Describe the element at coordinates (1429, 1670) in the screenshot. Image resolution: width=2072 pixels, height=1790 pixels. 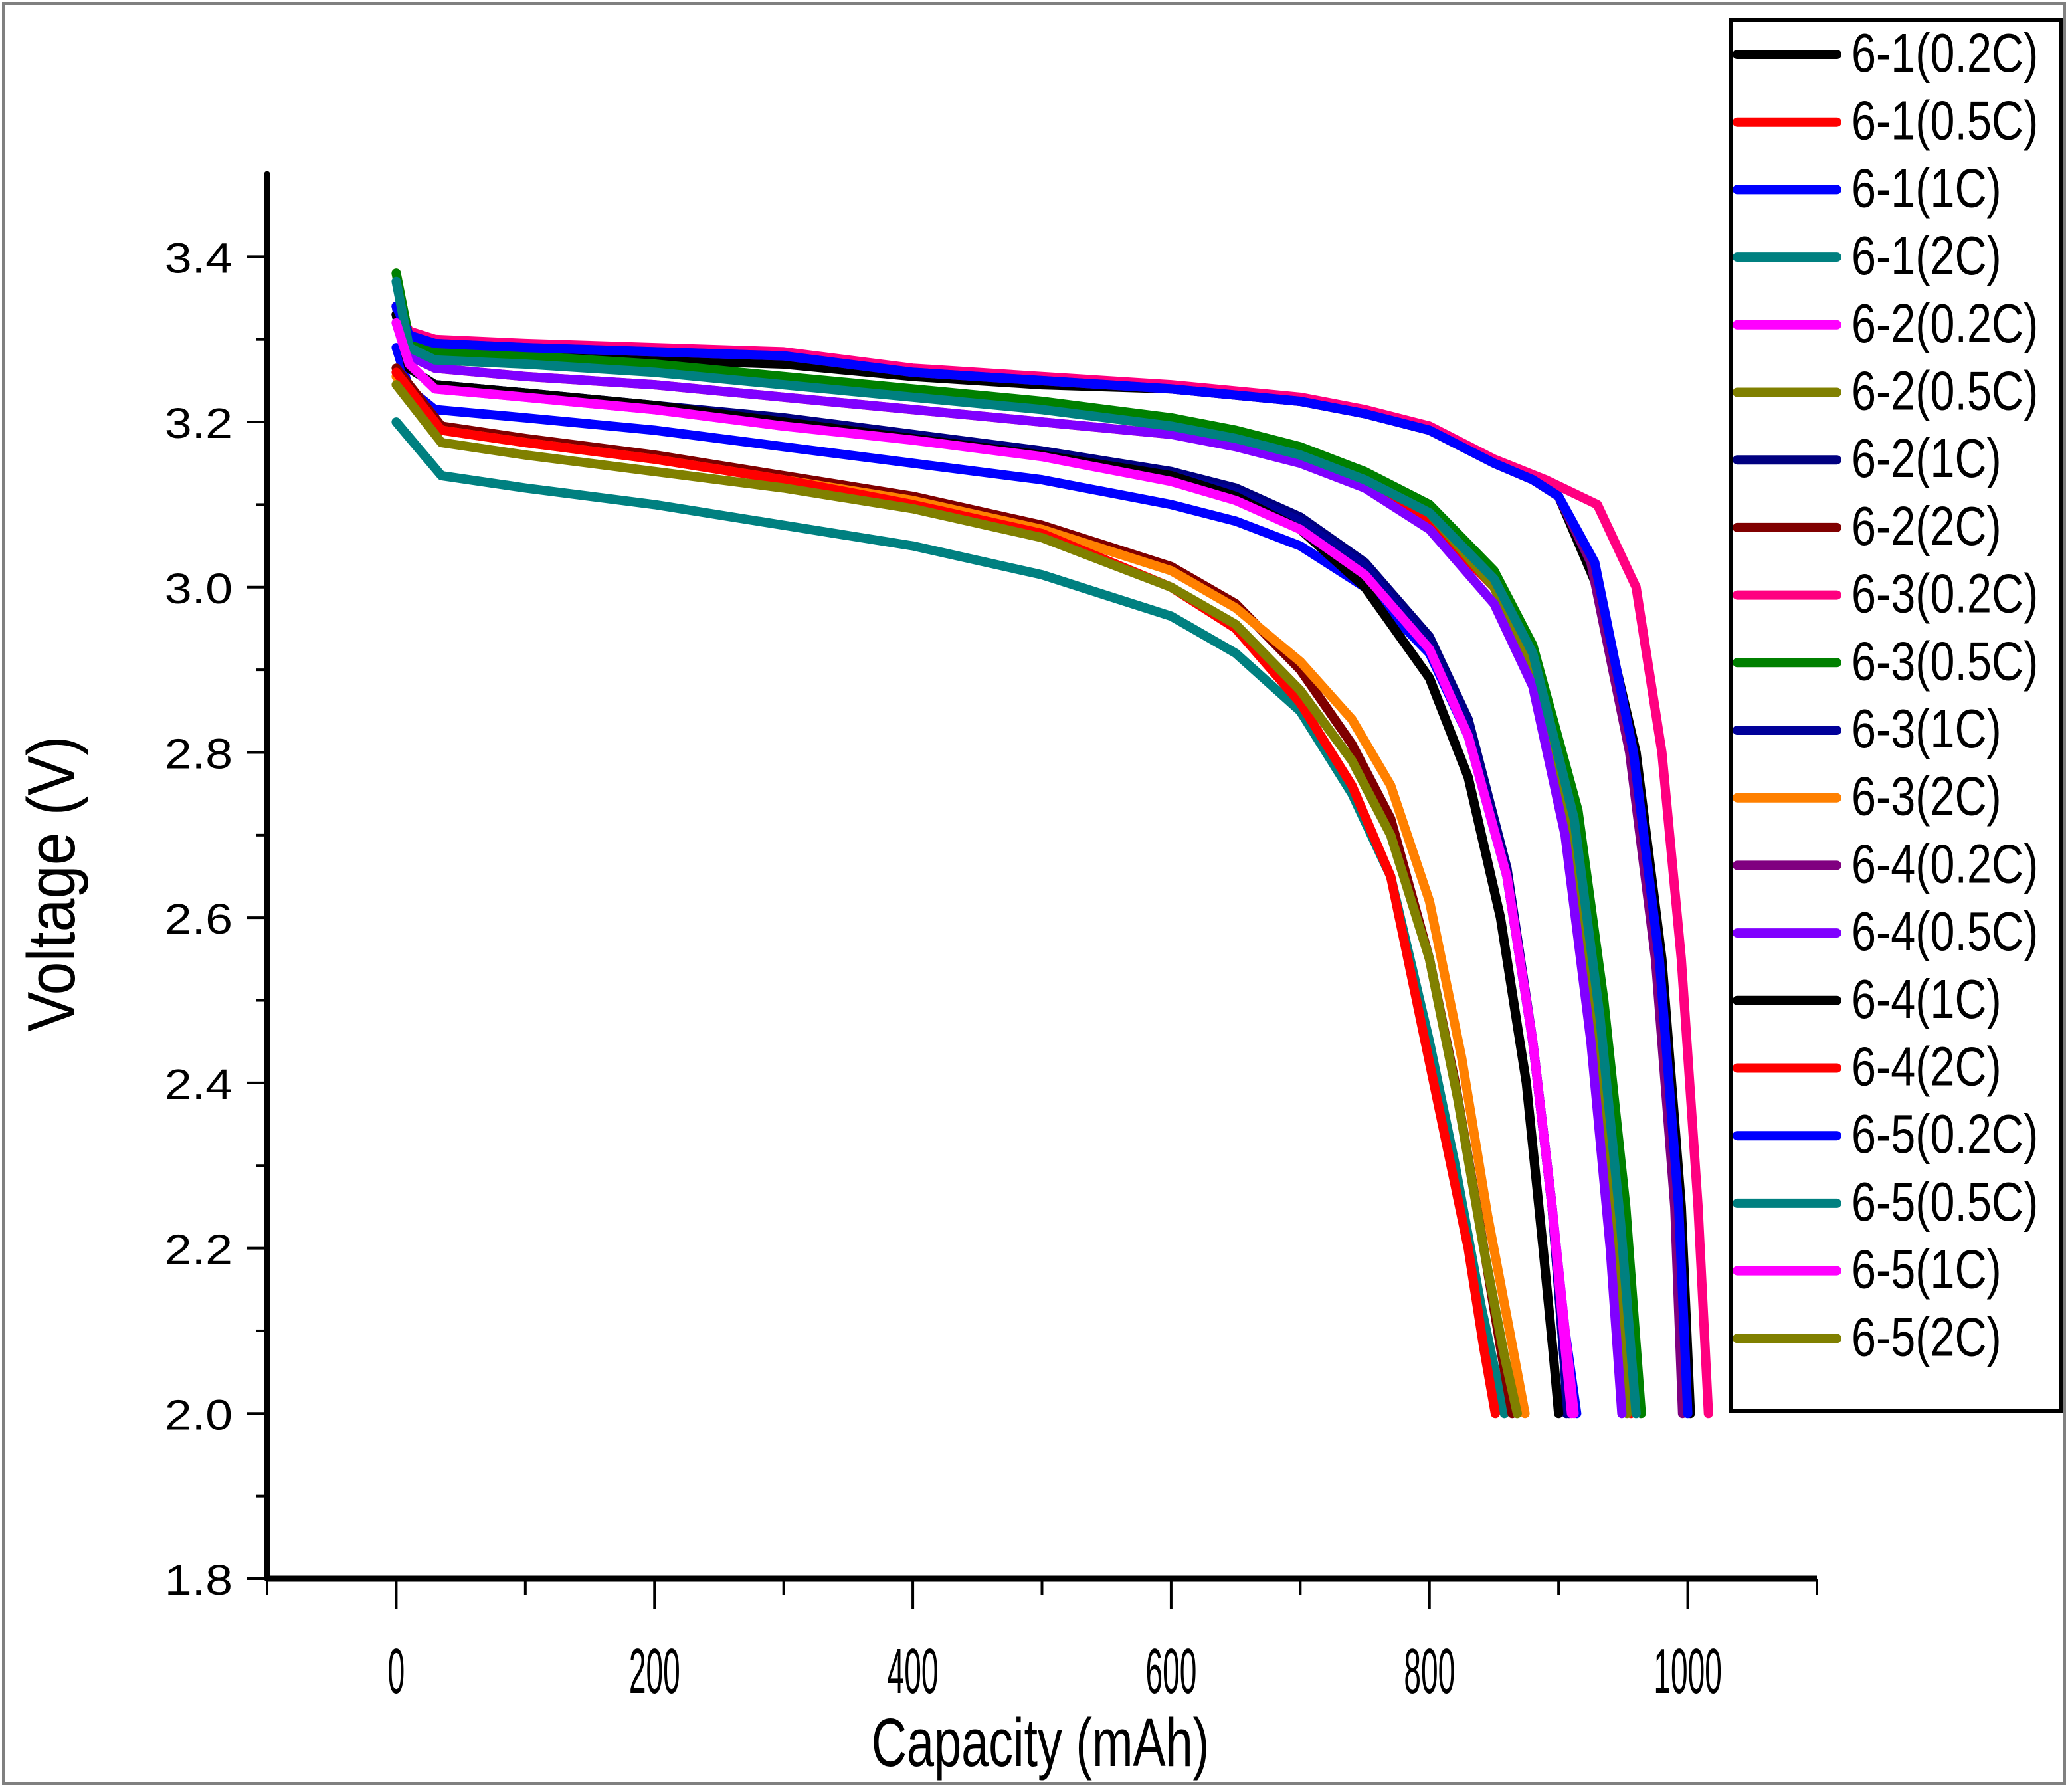
I see `x-tick-label: 800` at that location.